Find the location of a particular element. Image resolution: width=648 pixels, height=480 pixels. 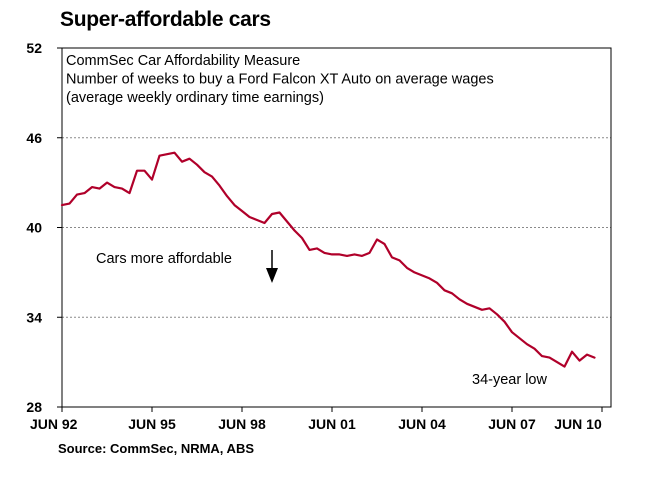

y-tick-label: 52 is located at coordinates (34, 48).